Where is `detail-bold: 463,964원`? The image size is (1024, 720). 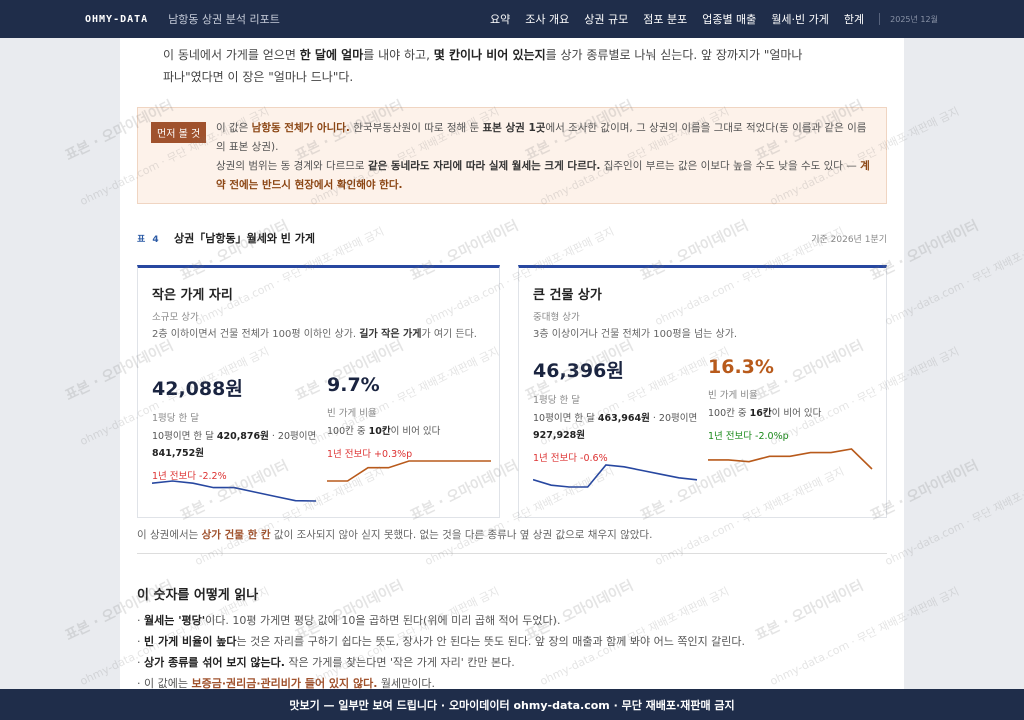 detail-bold: 463,964원 is located at coordinates (623, 418).